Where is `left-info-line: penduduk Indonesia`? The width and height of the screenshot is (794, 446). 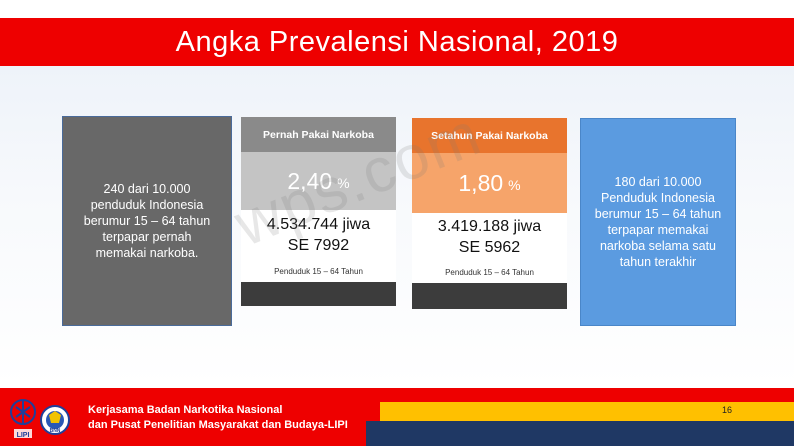
left-info-line: penduduk Indonesia is located at coordinates (147, 205).